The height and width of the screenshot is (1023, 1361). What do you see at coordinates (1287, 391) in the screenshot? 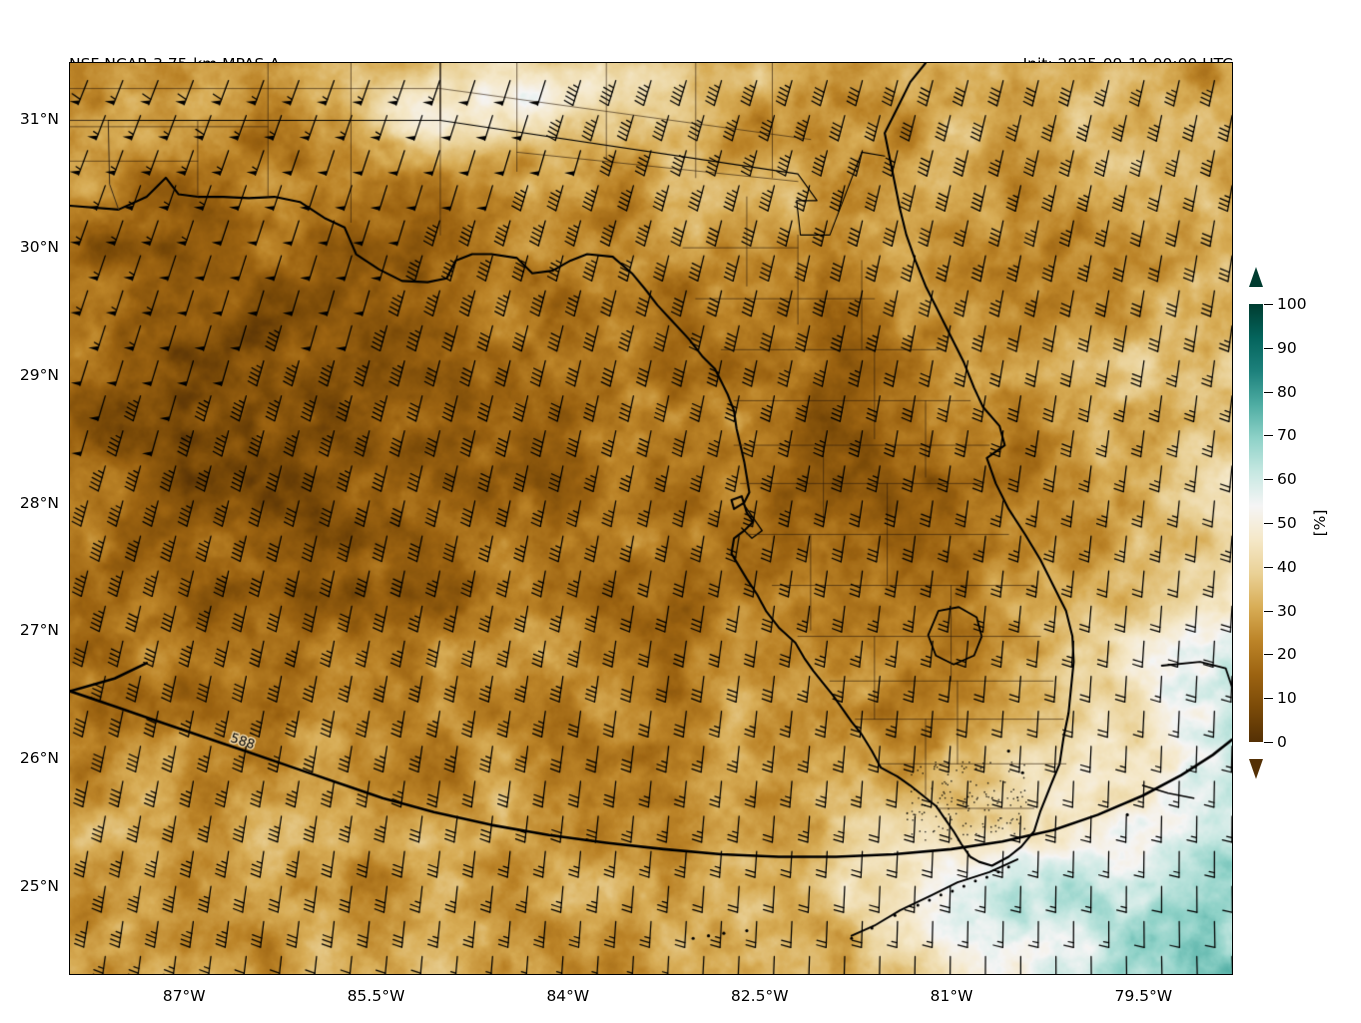
I see `colorbar-tick-label: 80` at bounding box center [1287, 391].